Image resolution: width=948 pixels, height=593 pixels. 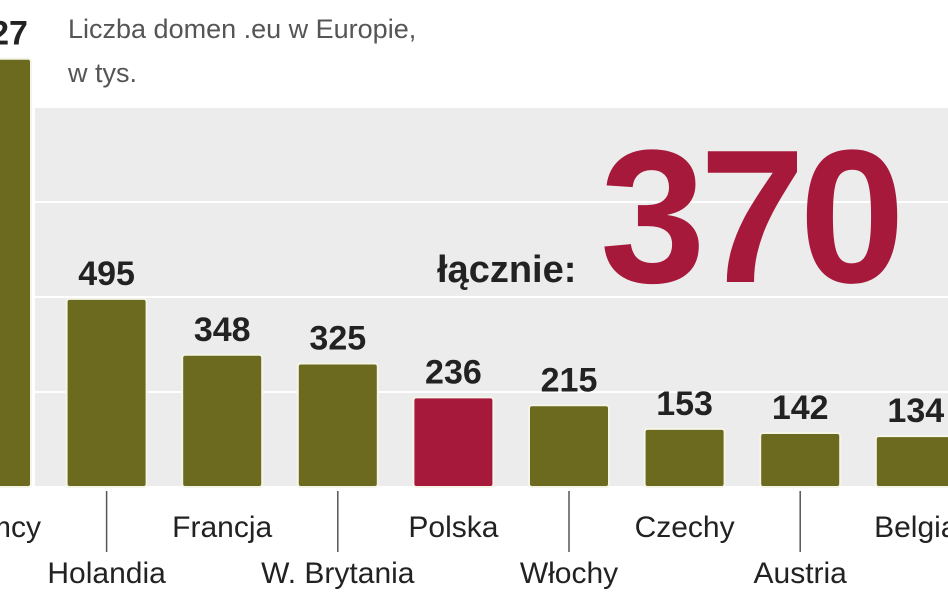 I want to click on x-tick-label: Niemcy, so click(x=20, y=527).